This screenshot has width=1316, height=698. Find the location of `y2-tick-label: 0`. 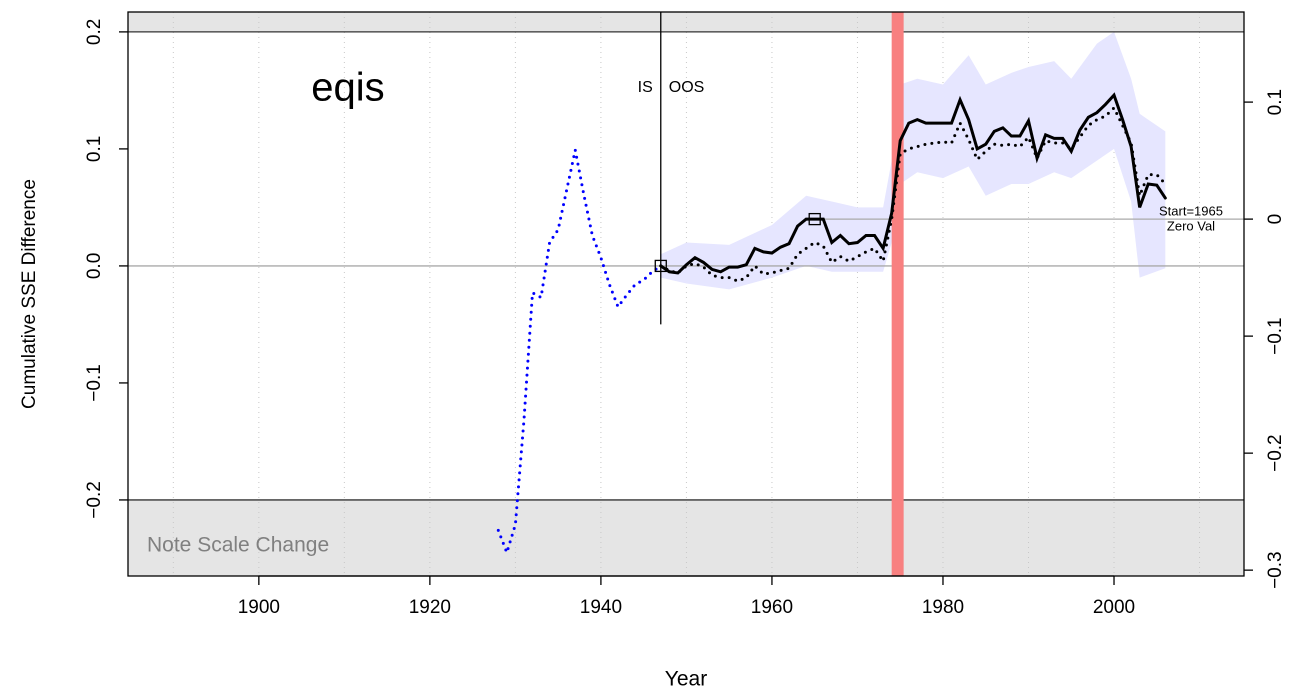

y2-tick-label: 0 is located at coordinates (1275, 219).